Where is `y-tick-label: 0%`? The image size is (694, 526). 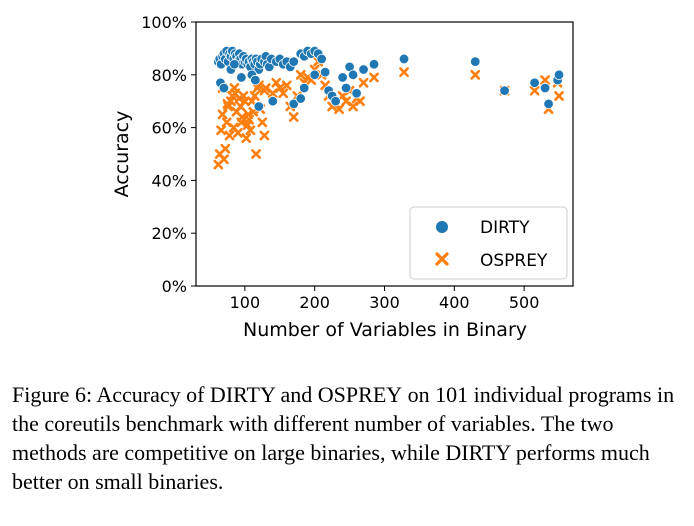 y-tick-label: 0% is located at coordinates (174, 286).